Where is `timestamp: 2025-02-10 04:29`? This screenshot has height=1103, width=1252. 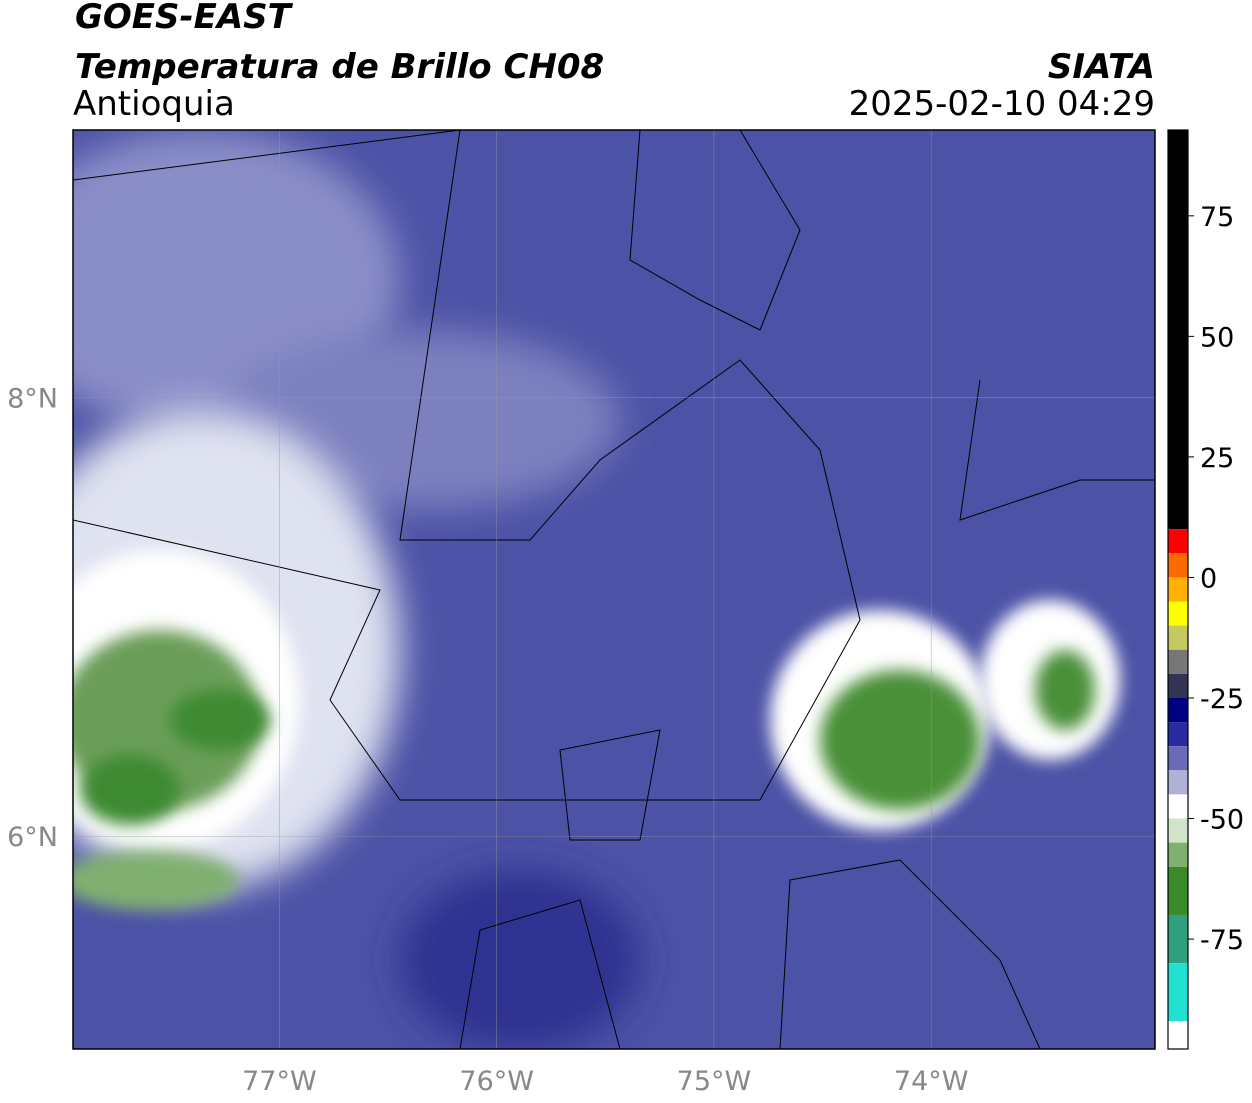
timestamp: 2025-02-10 04:29 is located at coordinates (1002, 104).